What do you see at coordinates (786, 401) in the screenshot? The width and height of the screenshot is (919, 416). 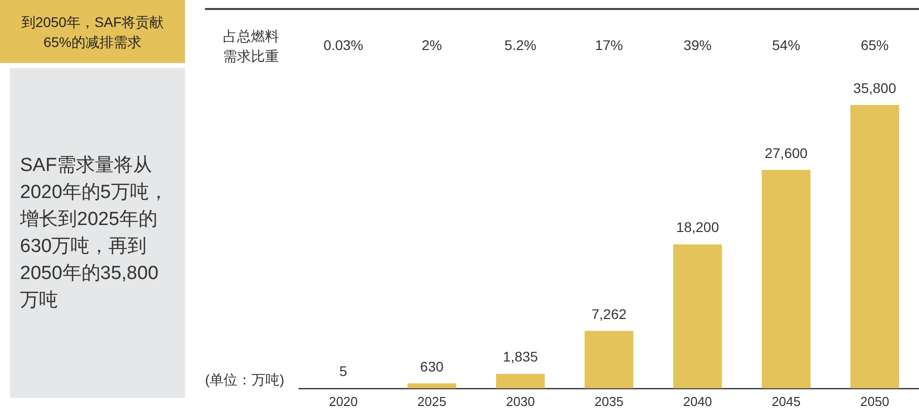 I see `x-tick-label: 2045` at bounding box center [786, 401].